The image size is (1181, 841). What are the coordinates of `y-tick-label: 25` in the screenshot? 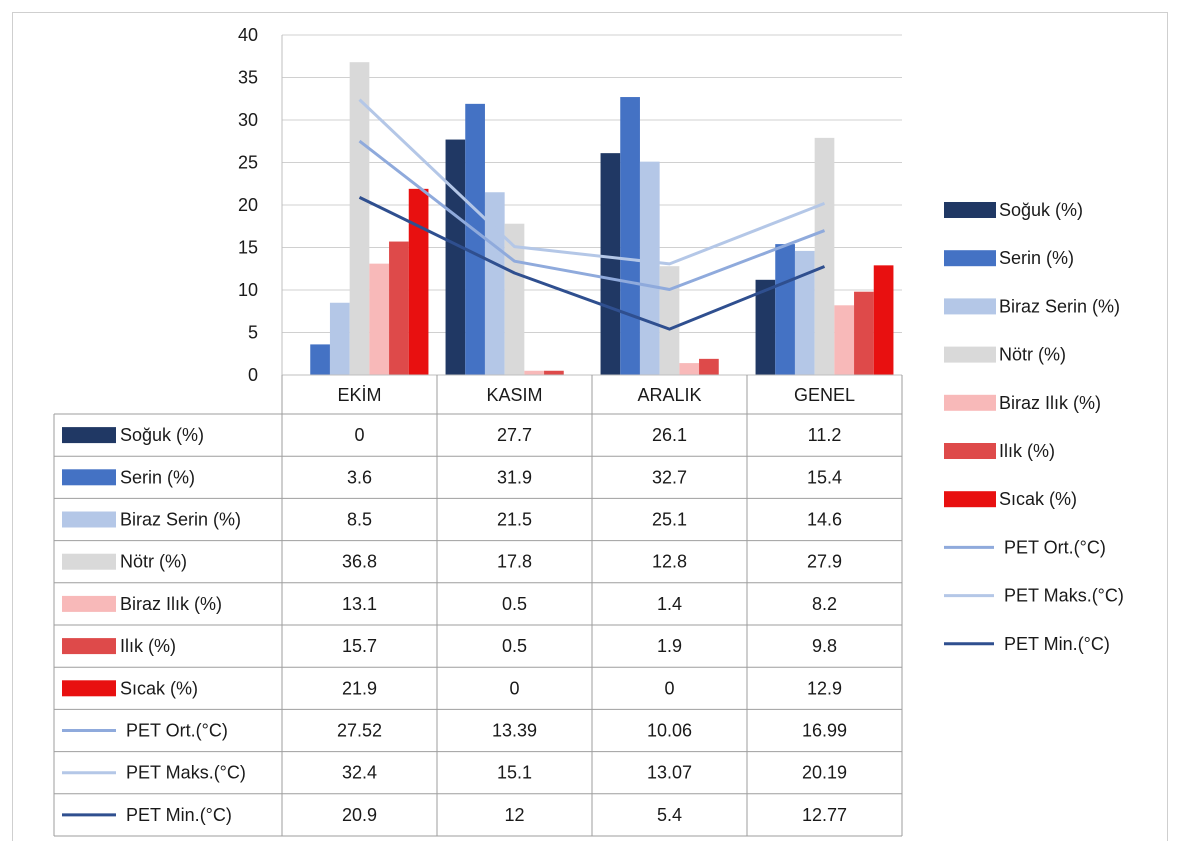 It's located at (248, 163).